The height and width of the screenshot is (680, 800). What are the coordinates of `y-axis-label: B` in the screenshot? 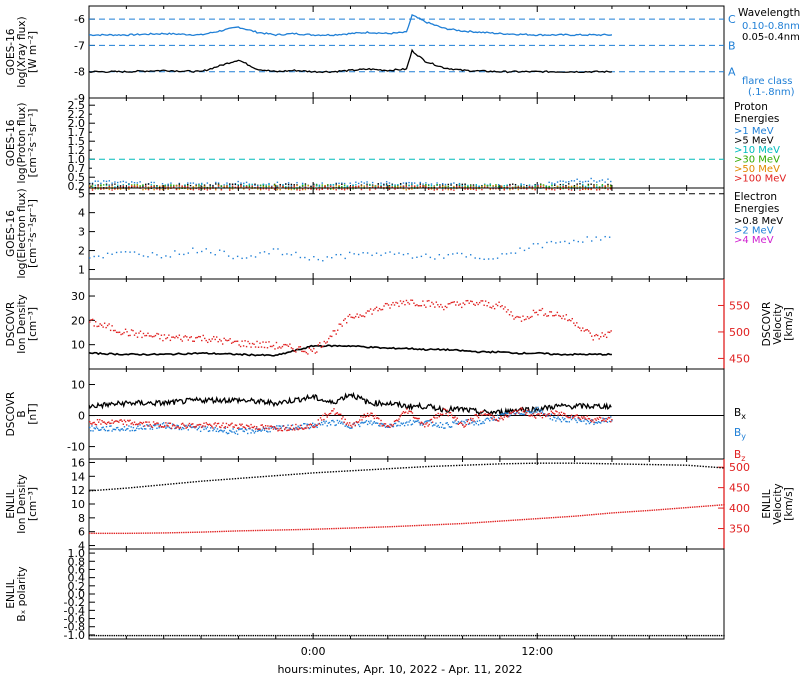 It's located at (22, 413).